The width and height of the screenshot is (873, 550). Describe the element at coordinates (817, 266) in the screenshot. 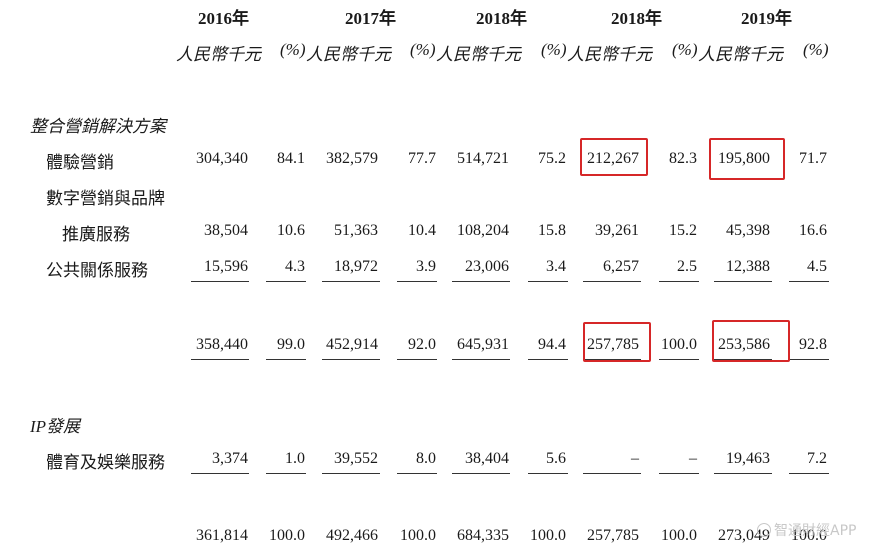

I see `cell-pct: 4.5` at that location.